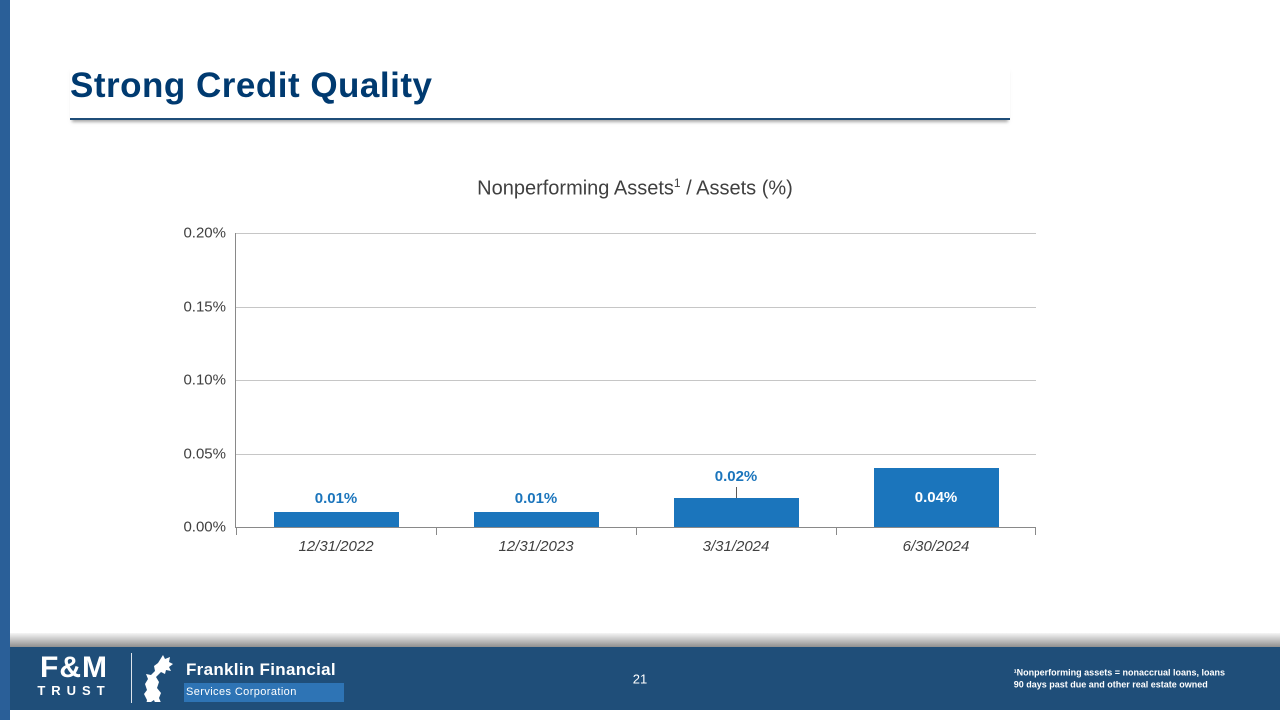  Describe the element at coordinates (251, 85) in the screenshot. I see `slide-title: Strong Credit Quality` at that location.